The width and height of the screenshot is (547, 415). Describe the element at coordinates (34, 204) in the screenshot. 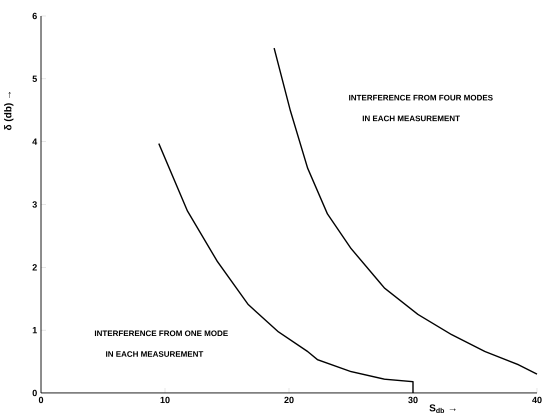

I see `y-tick-label: 3` at that location.